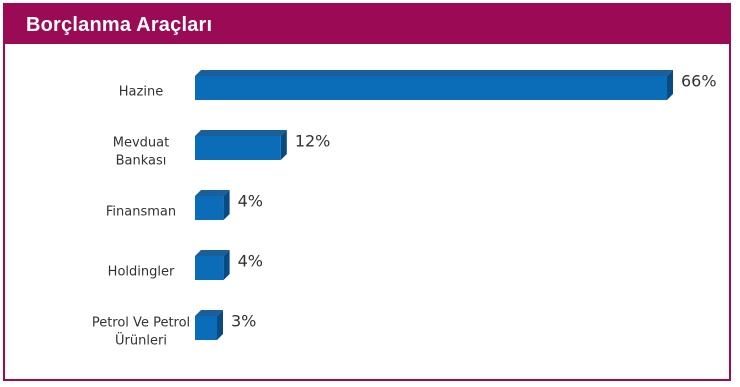 The width and height of the screenshot is (740, 387). I want to click on category-label: Hazine, so click(141, 92).